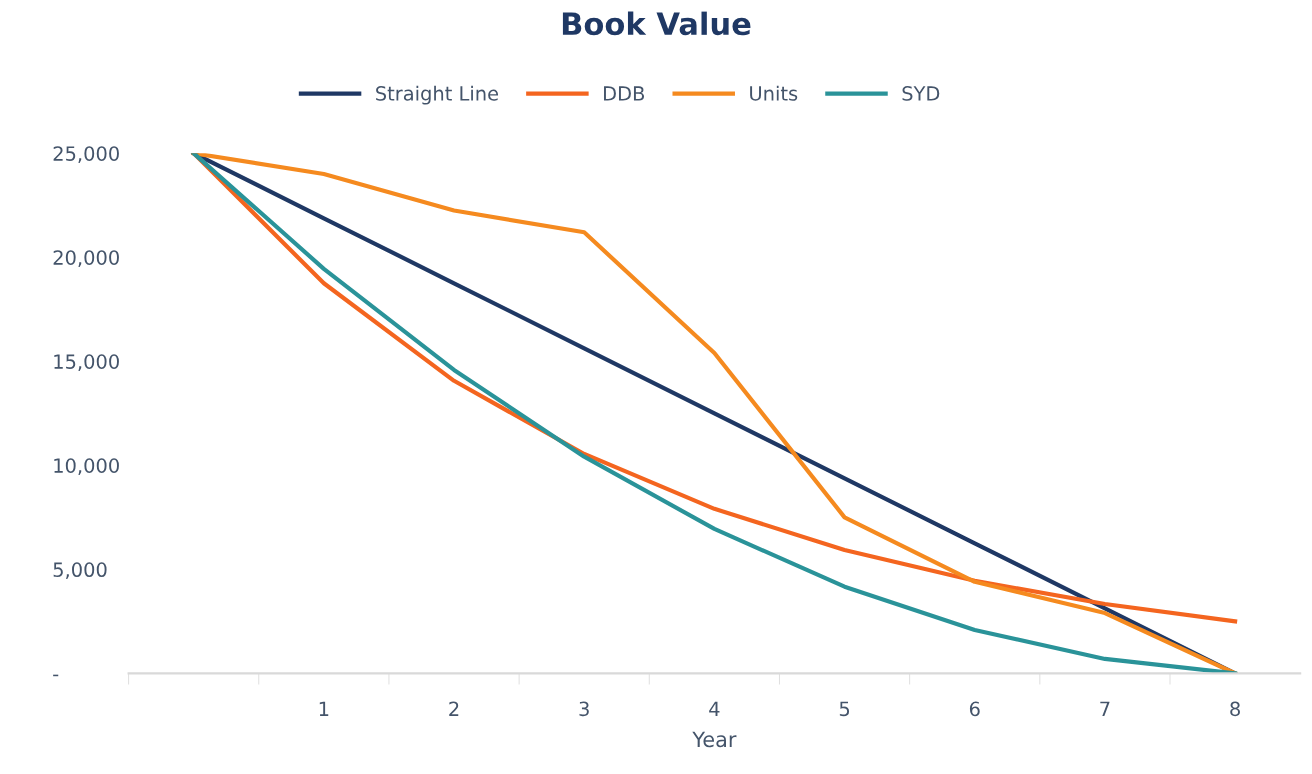 The height and width of the screenshot is (774, 1312). What do you see at coordinates (714, 739) in the screenshot?
I see `x-axis-title: Year` at bounding box center [714, 739].